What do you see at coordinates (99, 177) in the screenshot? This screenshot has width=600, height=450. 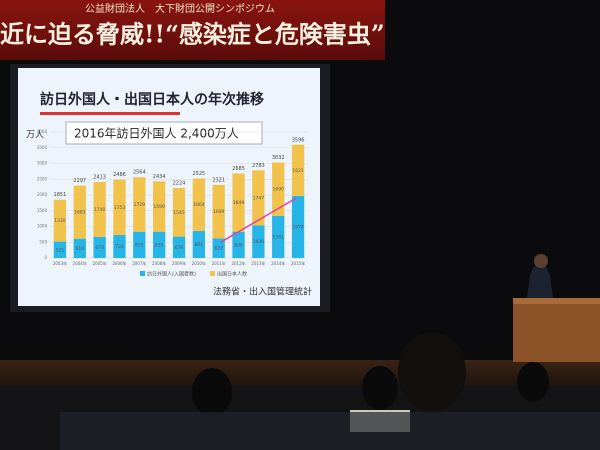 I see `total-label: 2413` at bounding box center [99, 177].